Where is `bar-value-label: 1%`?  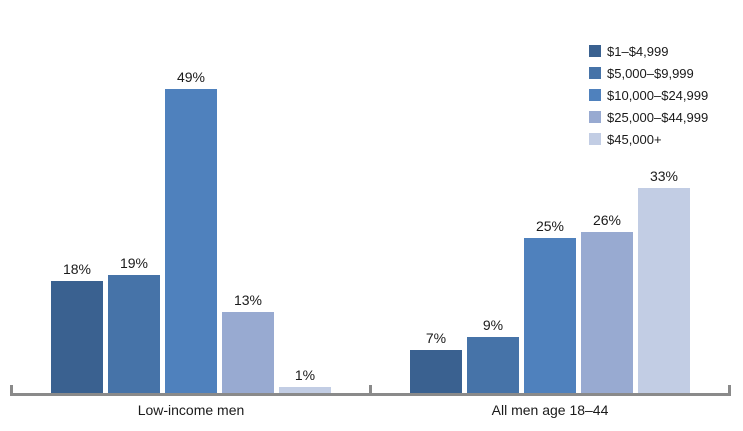
bar-value-label: 1% is located at coordinates (305, 374).